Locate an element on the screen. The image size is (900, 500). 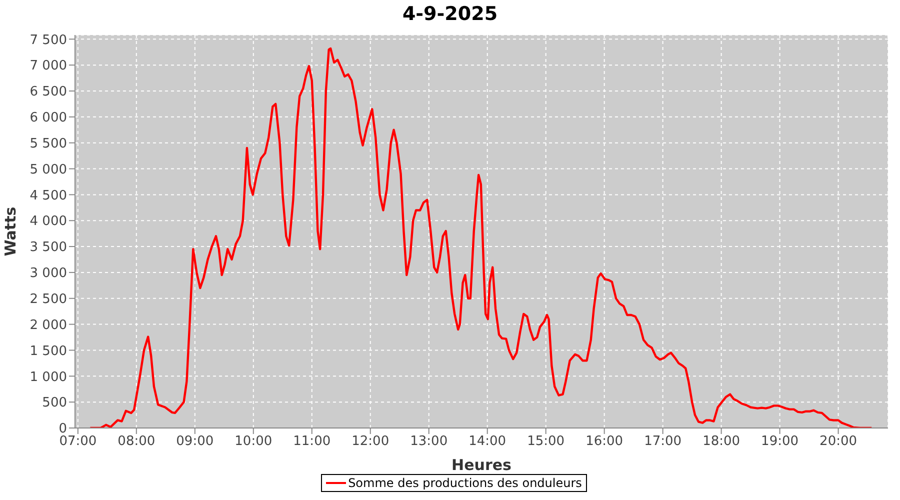
y-tick-label: 7 500 is located at coordinates (48, 40).